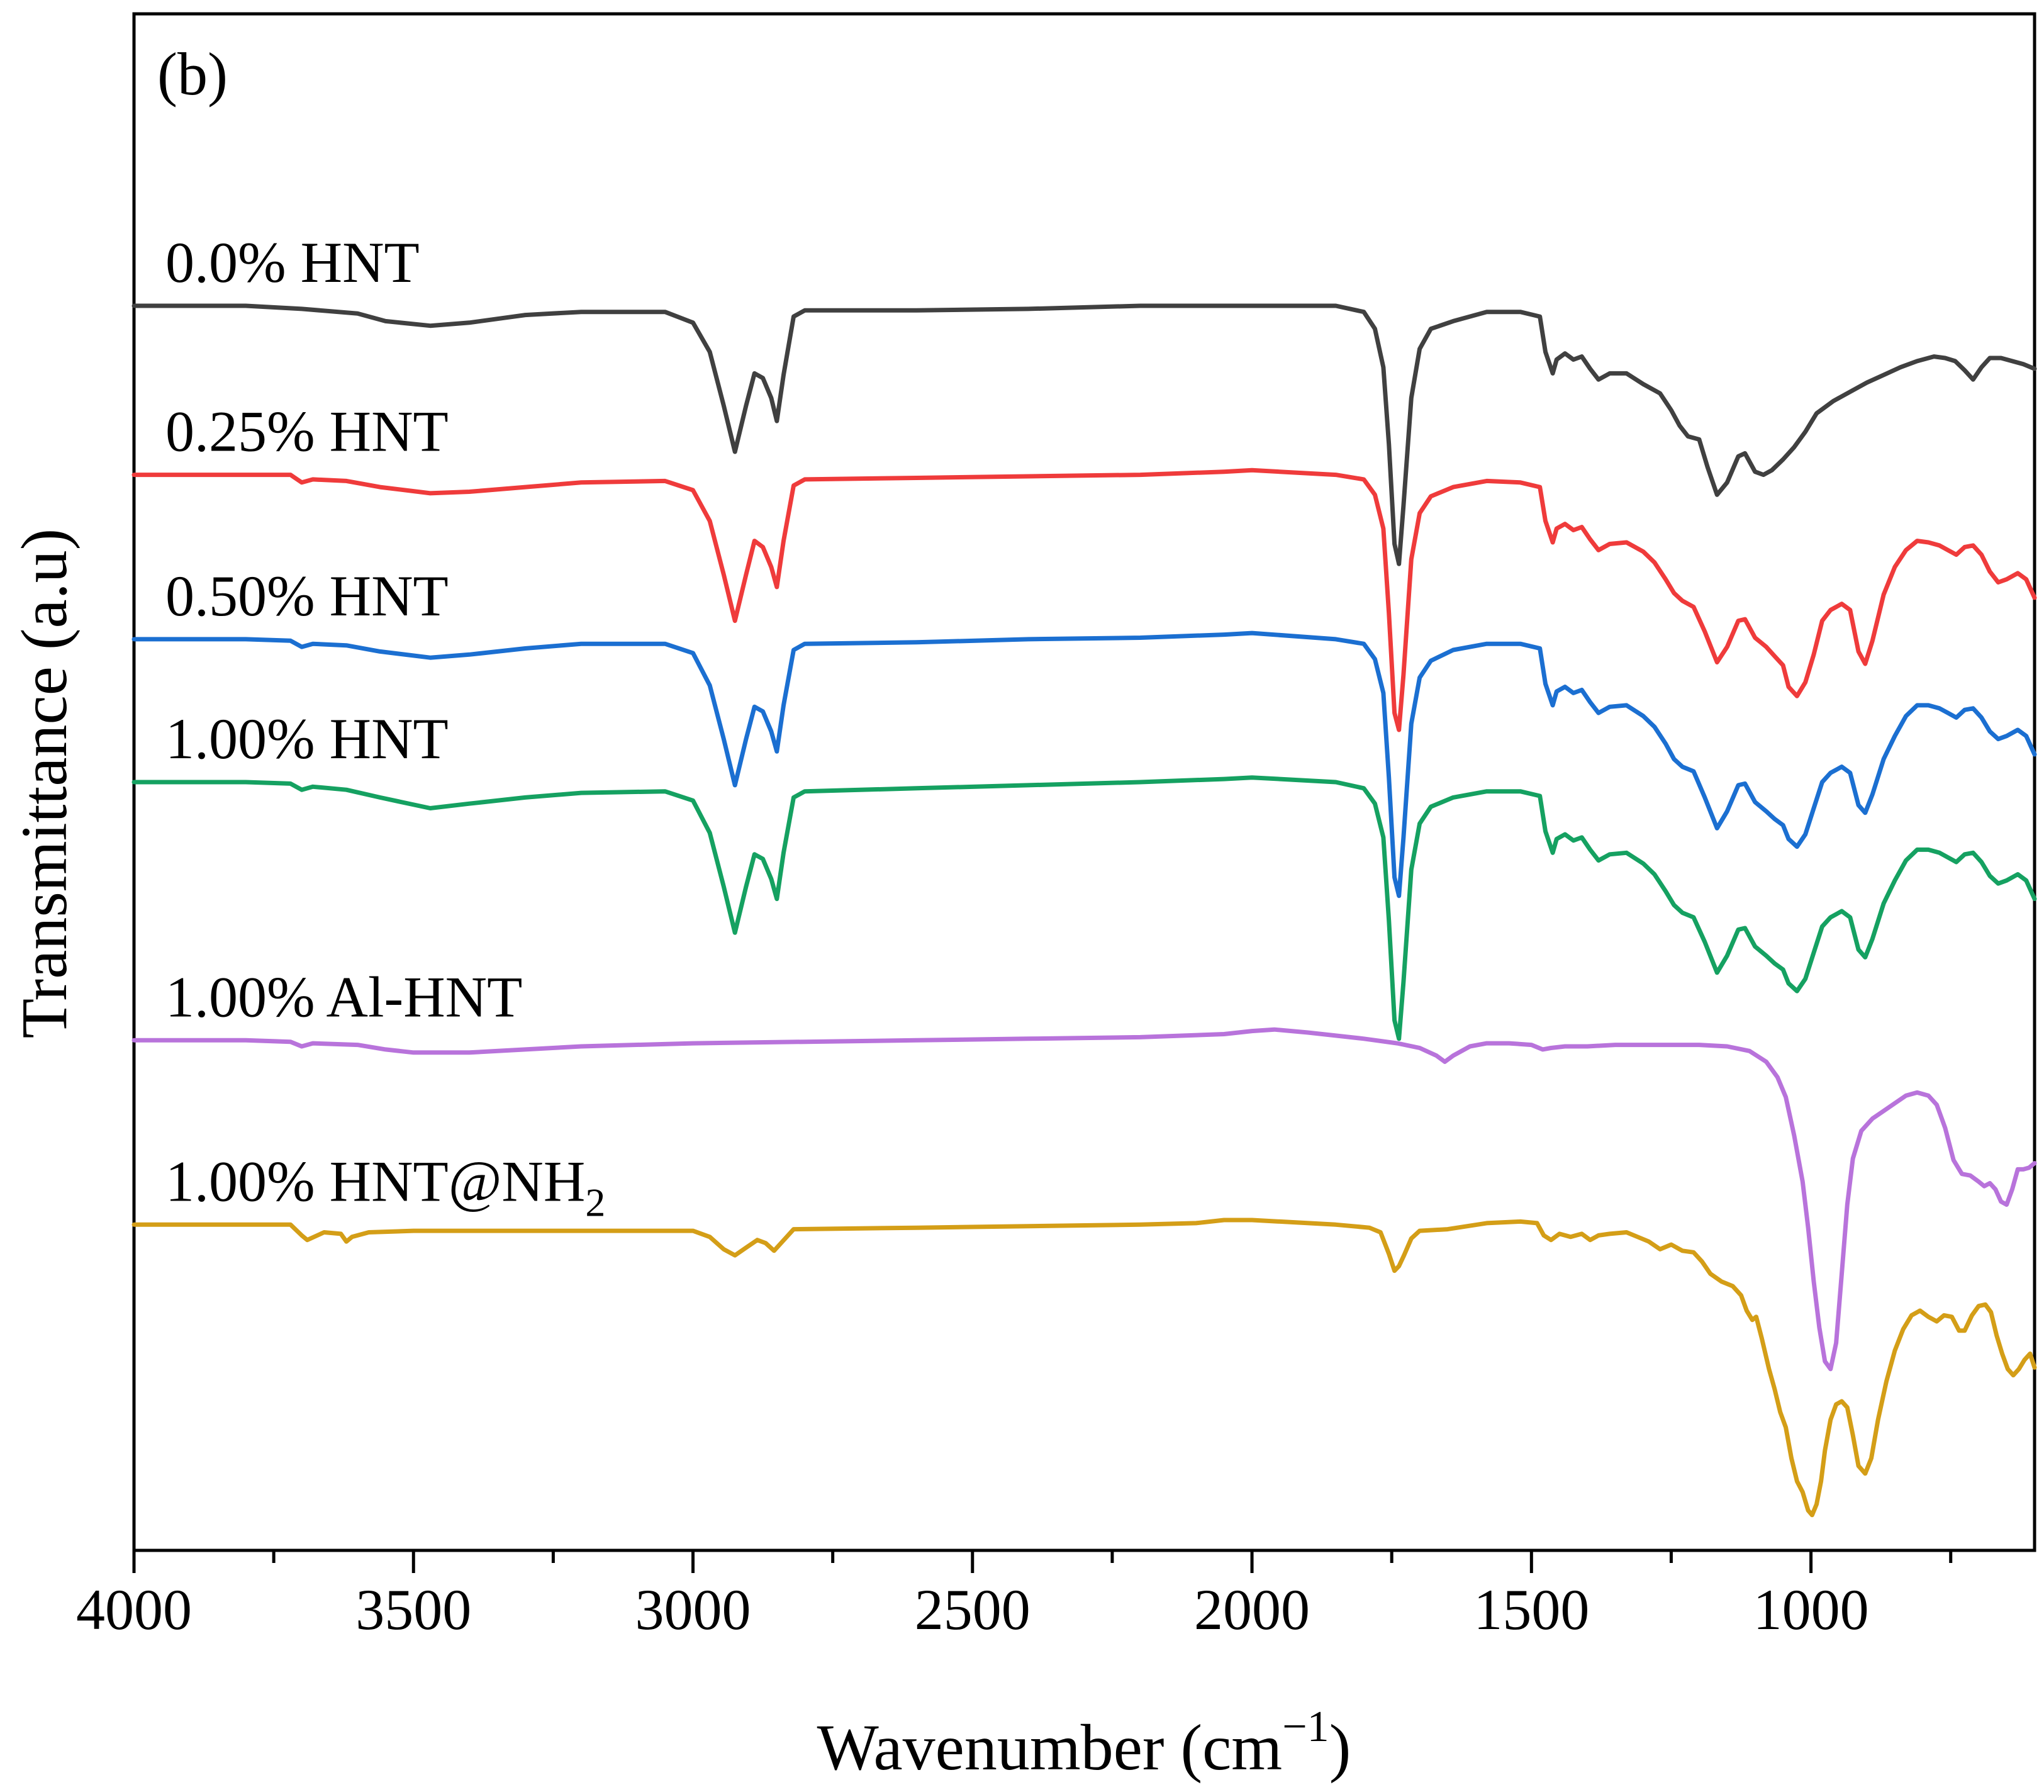 The height and width of the screenshot is (1792, 2044). I want to click on series-label-3: 1.00% HNT, so click(307, 739).